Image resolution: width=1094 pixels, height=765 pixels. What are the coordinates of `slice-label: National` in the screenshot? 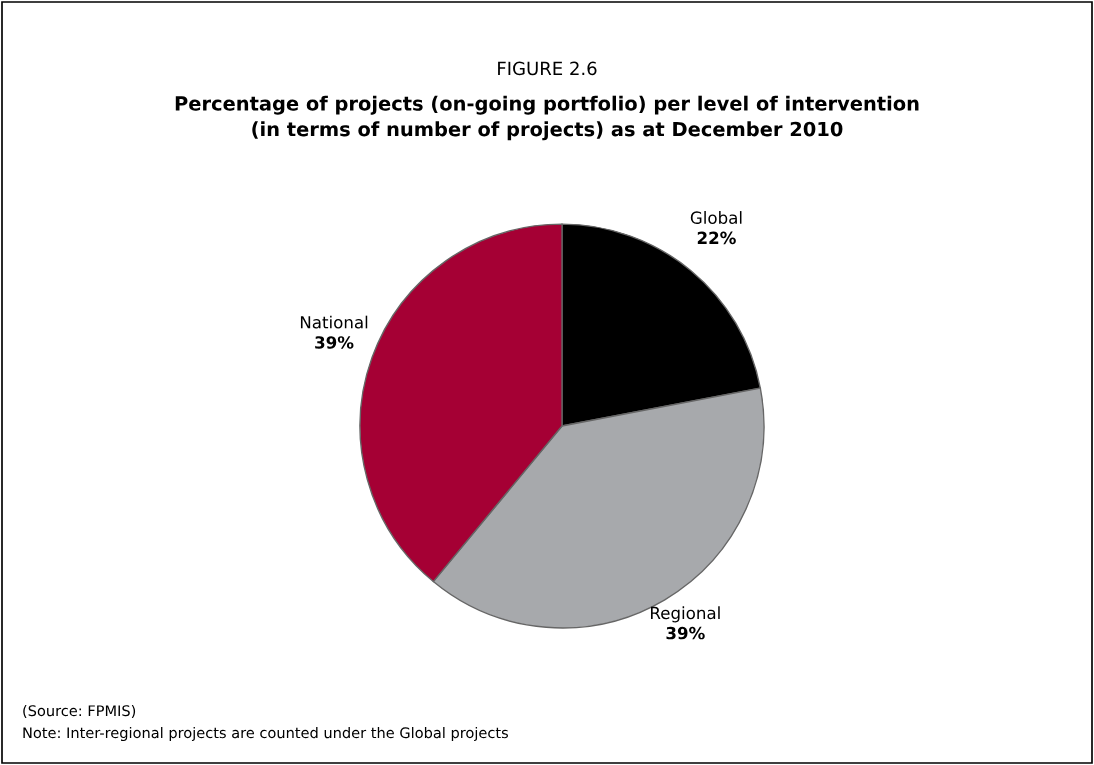 It's located at (334, 322).